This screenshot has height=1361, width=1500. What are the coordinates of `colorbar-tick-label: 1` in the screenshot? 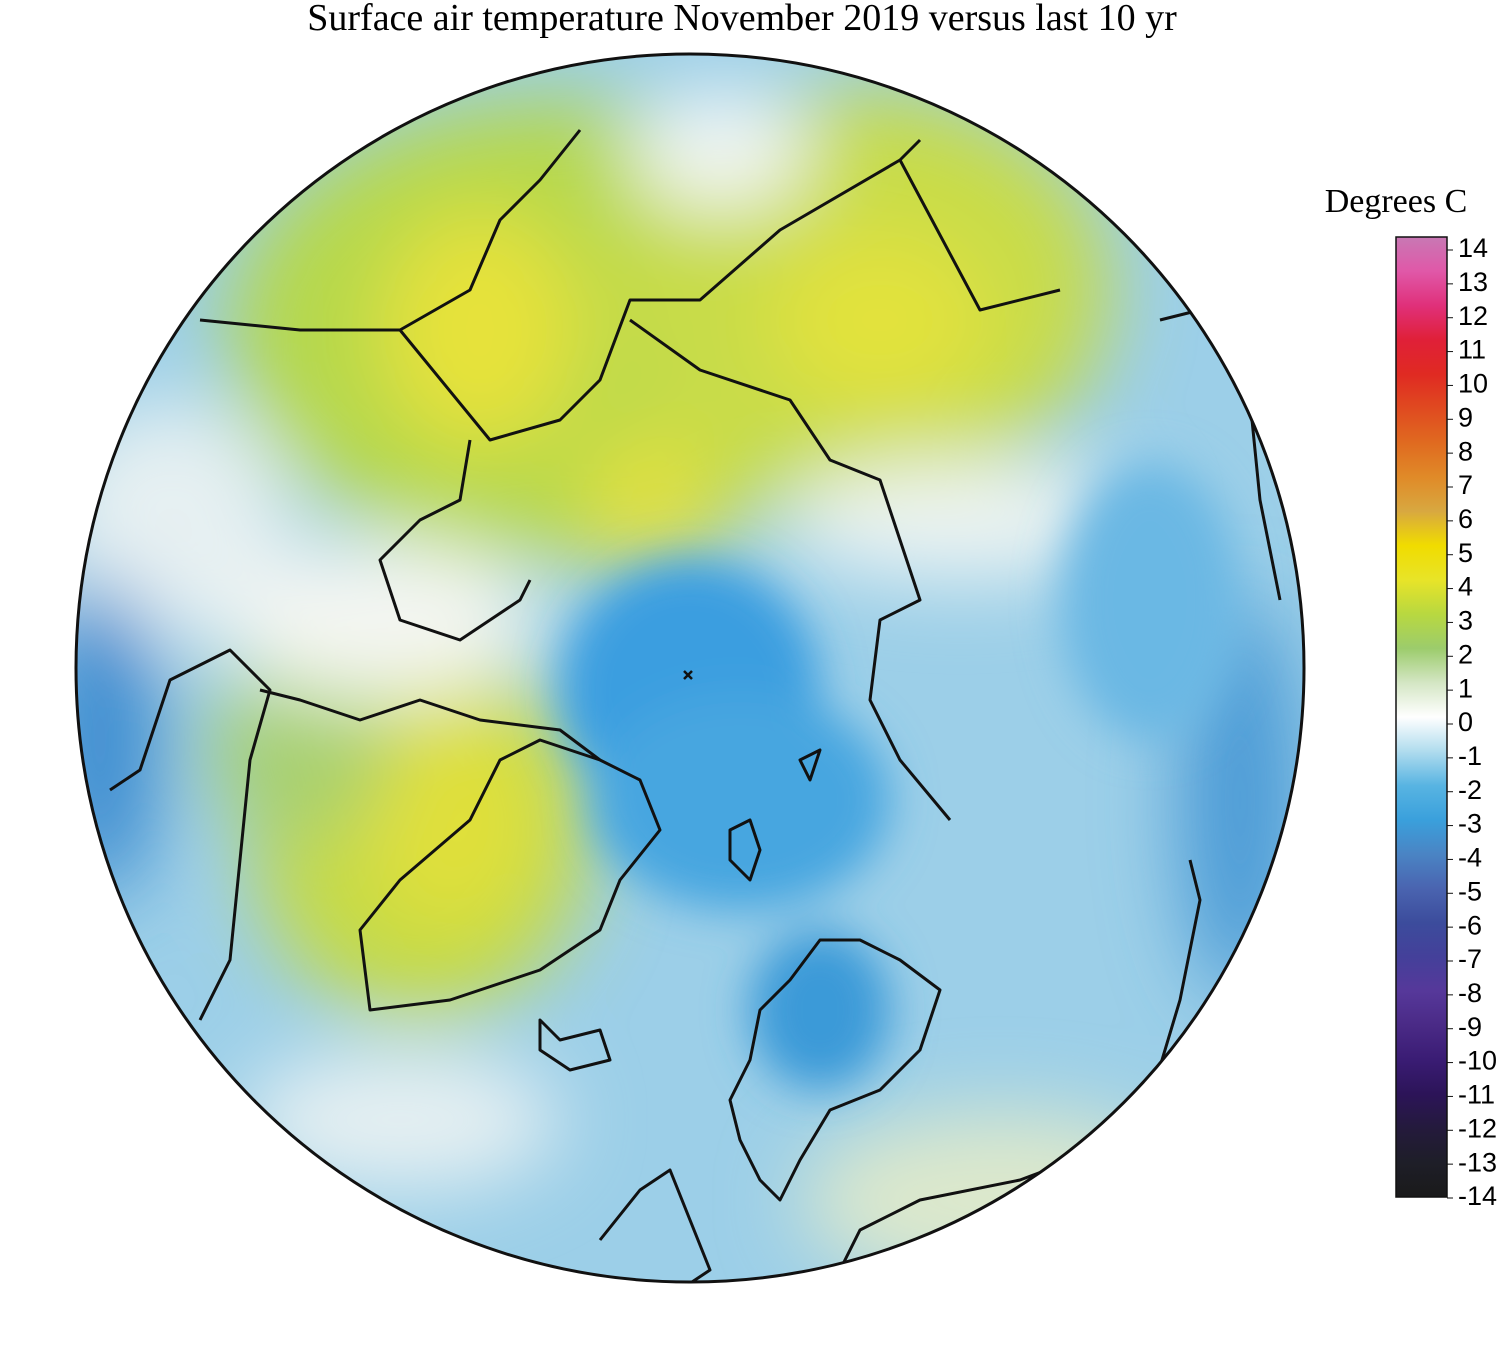 It's located at (1465, 688).